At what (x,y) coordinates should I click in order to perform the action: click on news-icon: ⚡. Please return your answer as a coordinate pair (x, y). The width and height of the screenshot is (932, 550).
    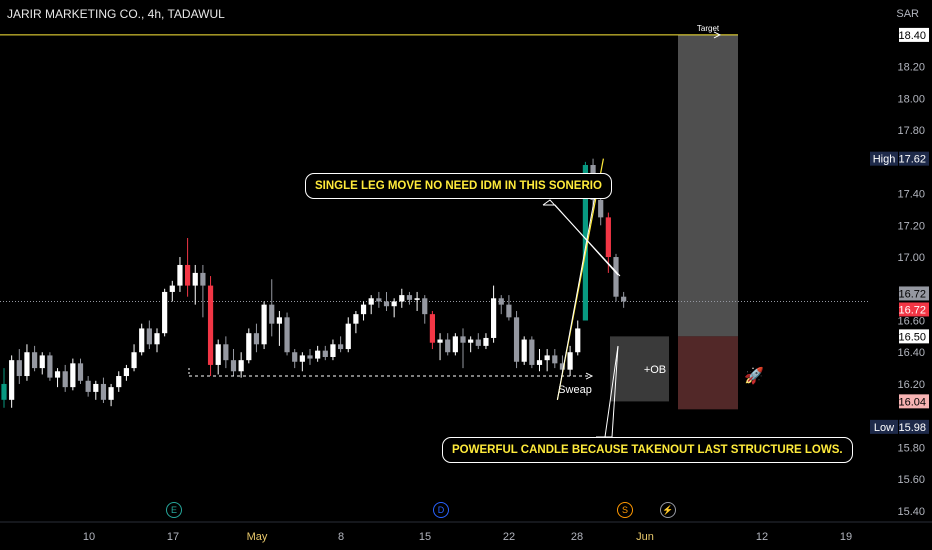
    Looking at the image, I should click on (668, 510).